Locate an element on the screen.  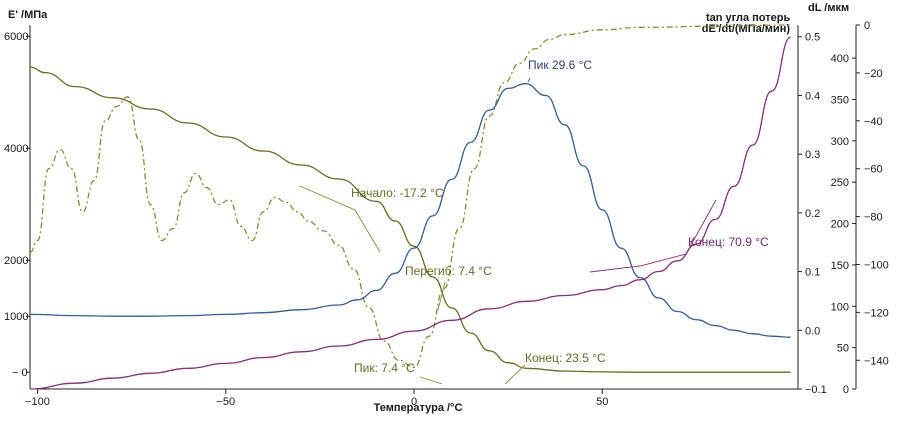
de-axis-title: dE'/dt/(МПа/мин) is located at coordinates (746, 29).